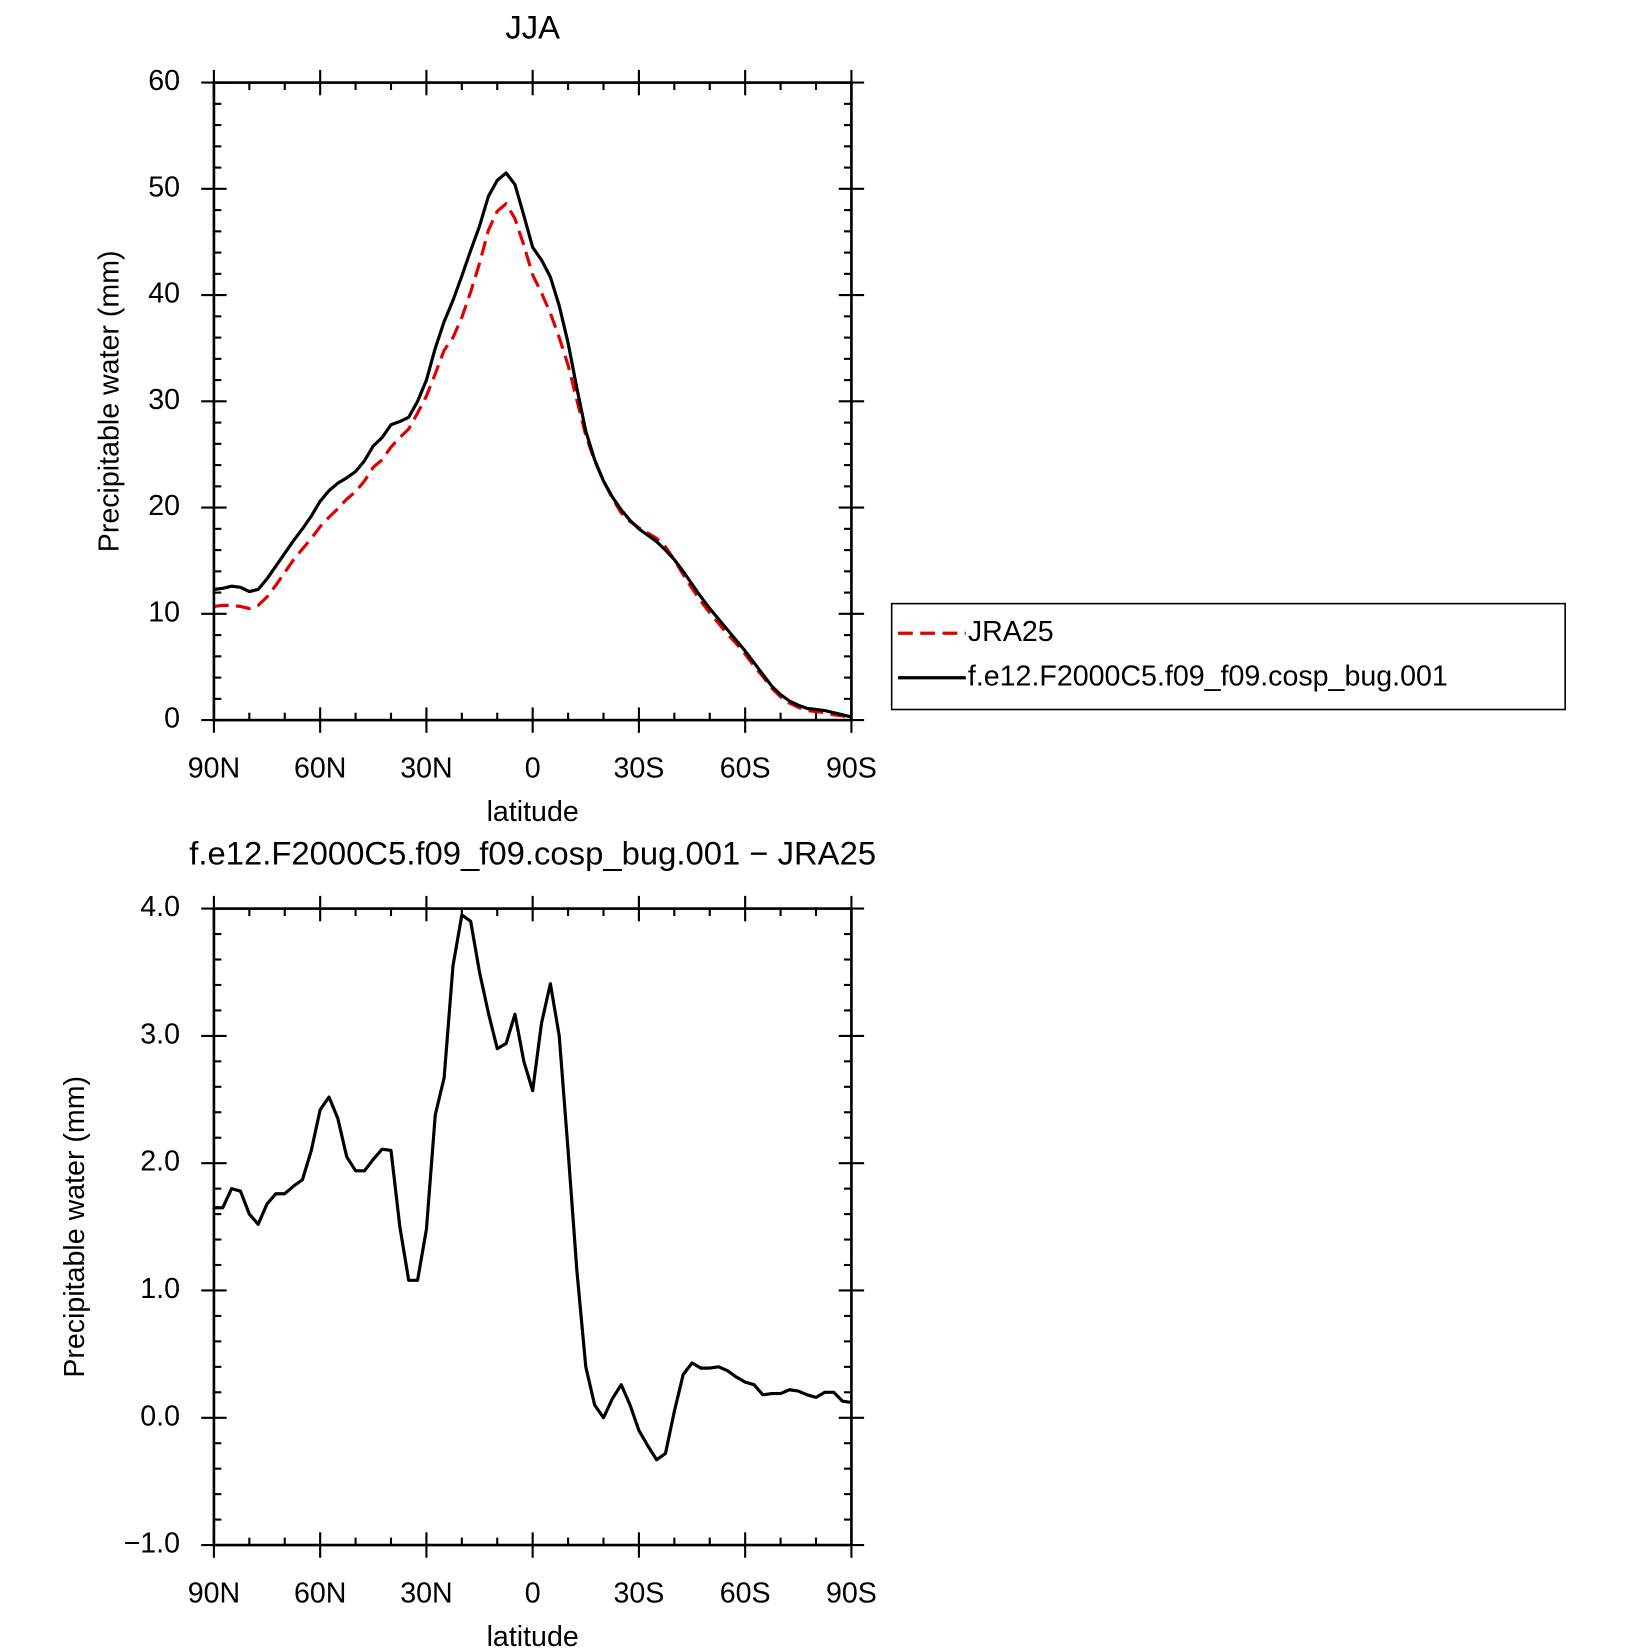  What do you see at coordinates (172, 719) in the screenshot?
I see `y-tick-label: 0` at bounding box center [172, 719].